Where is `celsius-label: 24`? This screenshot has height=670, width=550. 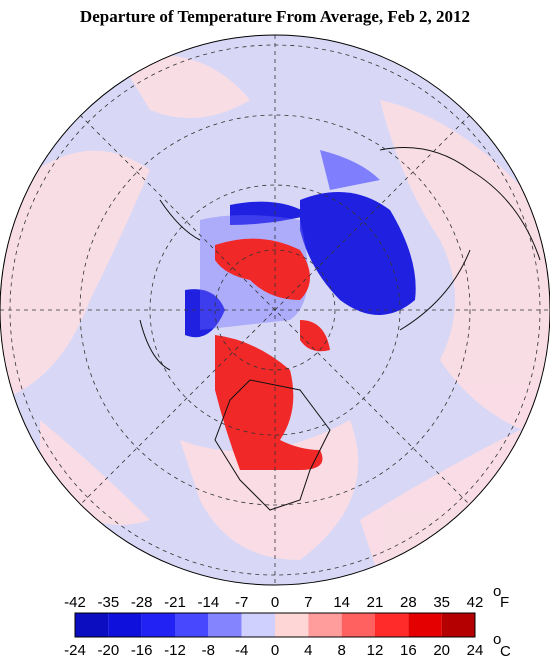
celsius-label: 24 is located at coordinates (475, 650).